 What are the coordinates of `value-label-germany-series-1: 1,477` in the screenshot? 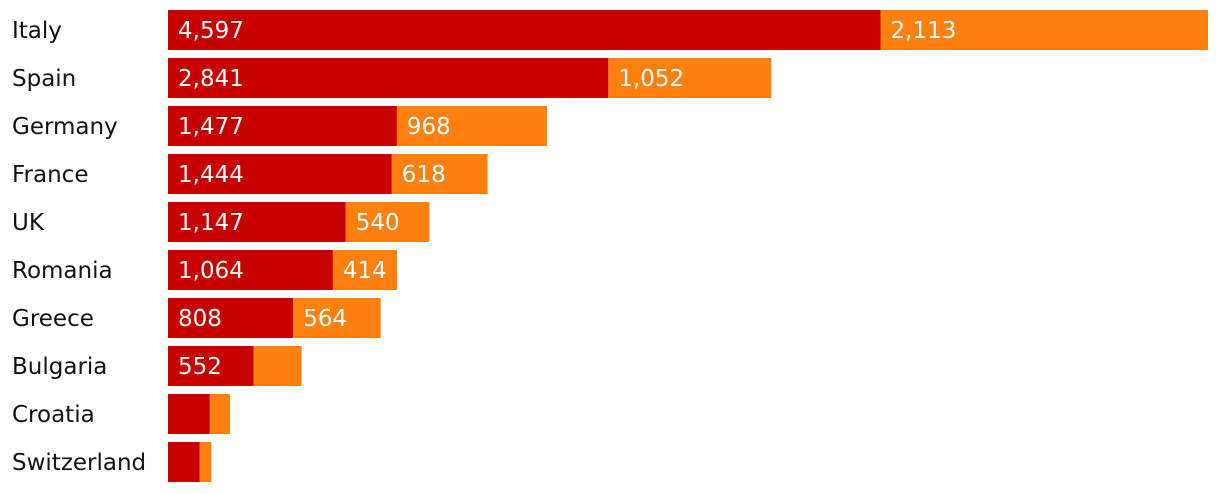 It's located at (211, 127).